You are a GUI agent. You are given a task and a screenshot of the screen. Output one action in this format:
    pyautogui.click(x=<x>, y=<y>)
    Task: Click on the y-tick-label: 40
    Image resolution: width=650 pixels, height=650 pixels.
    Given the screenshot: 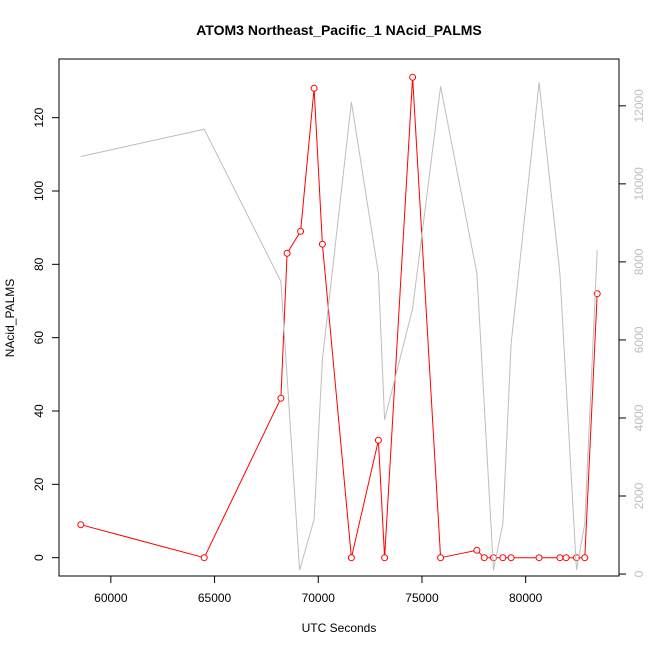 What is the action you would take?
    pyautogui.click(x=39, y=411)
    